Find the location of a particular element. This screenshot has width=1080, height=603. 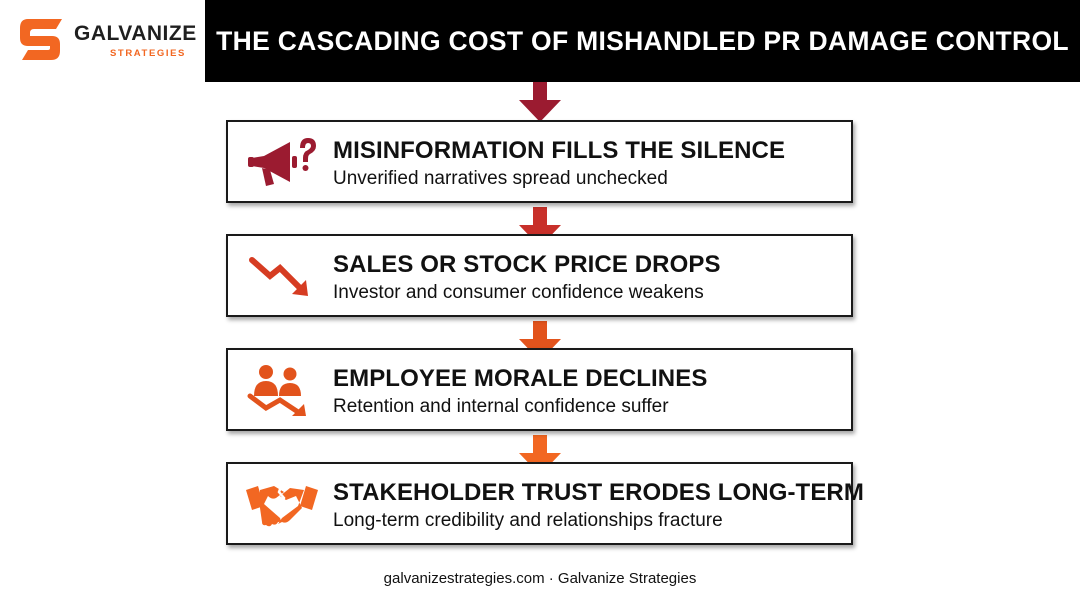

step-heading: SALES OR STOCK PRICE DROPS is located at coordinates (527, 264).